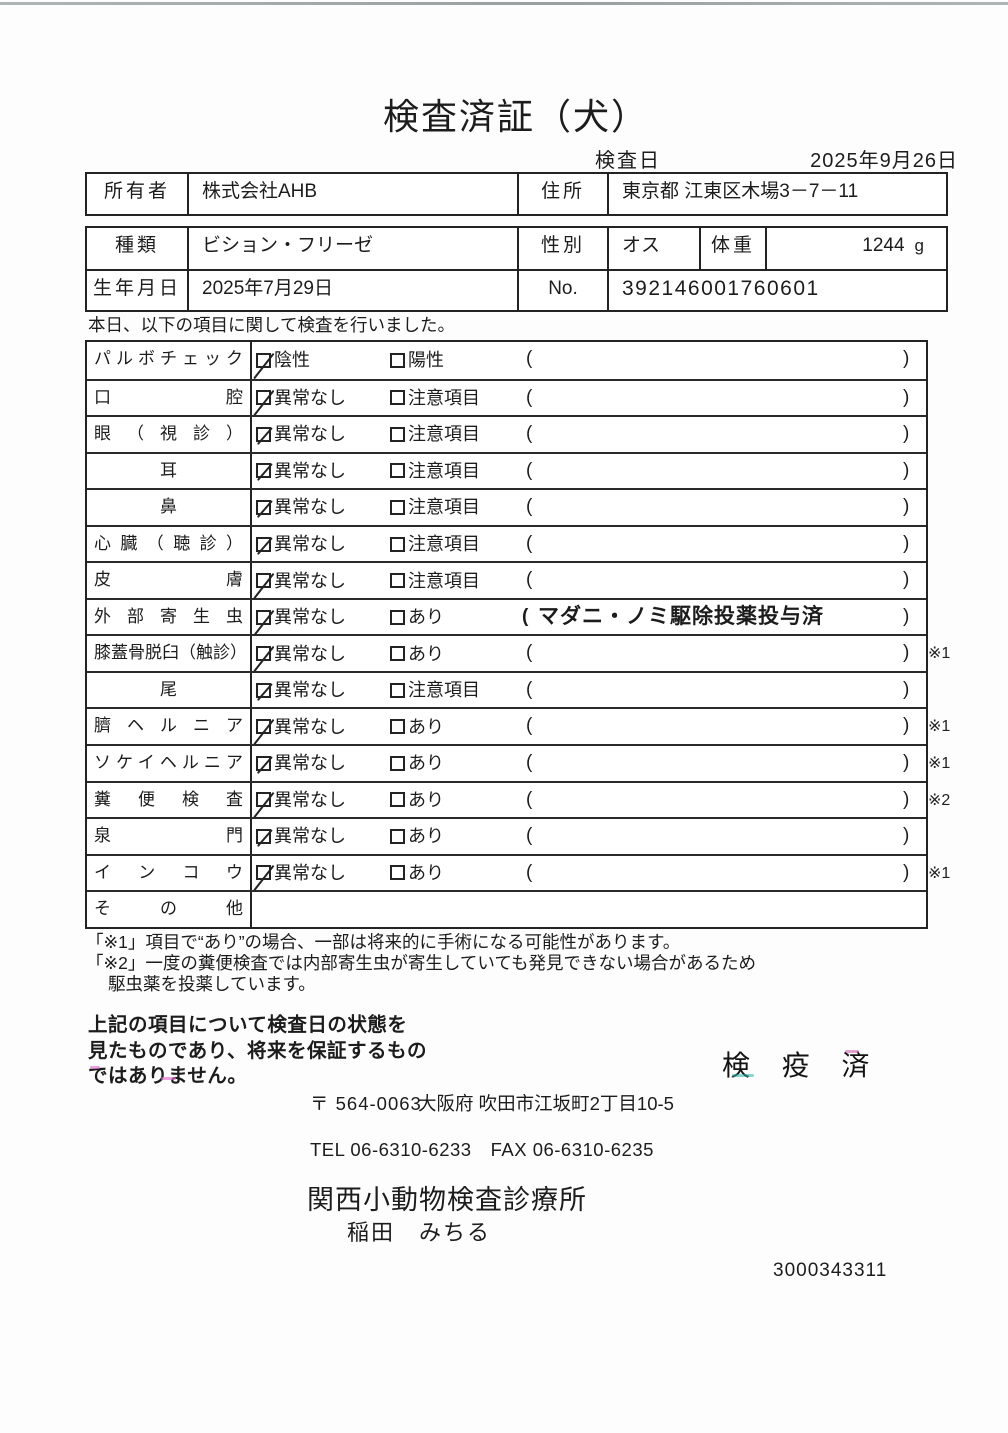 The image size is (1008, 1433). I want to click on result-option-2: 陽性, so click(417, 360).